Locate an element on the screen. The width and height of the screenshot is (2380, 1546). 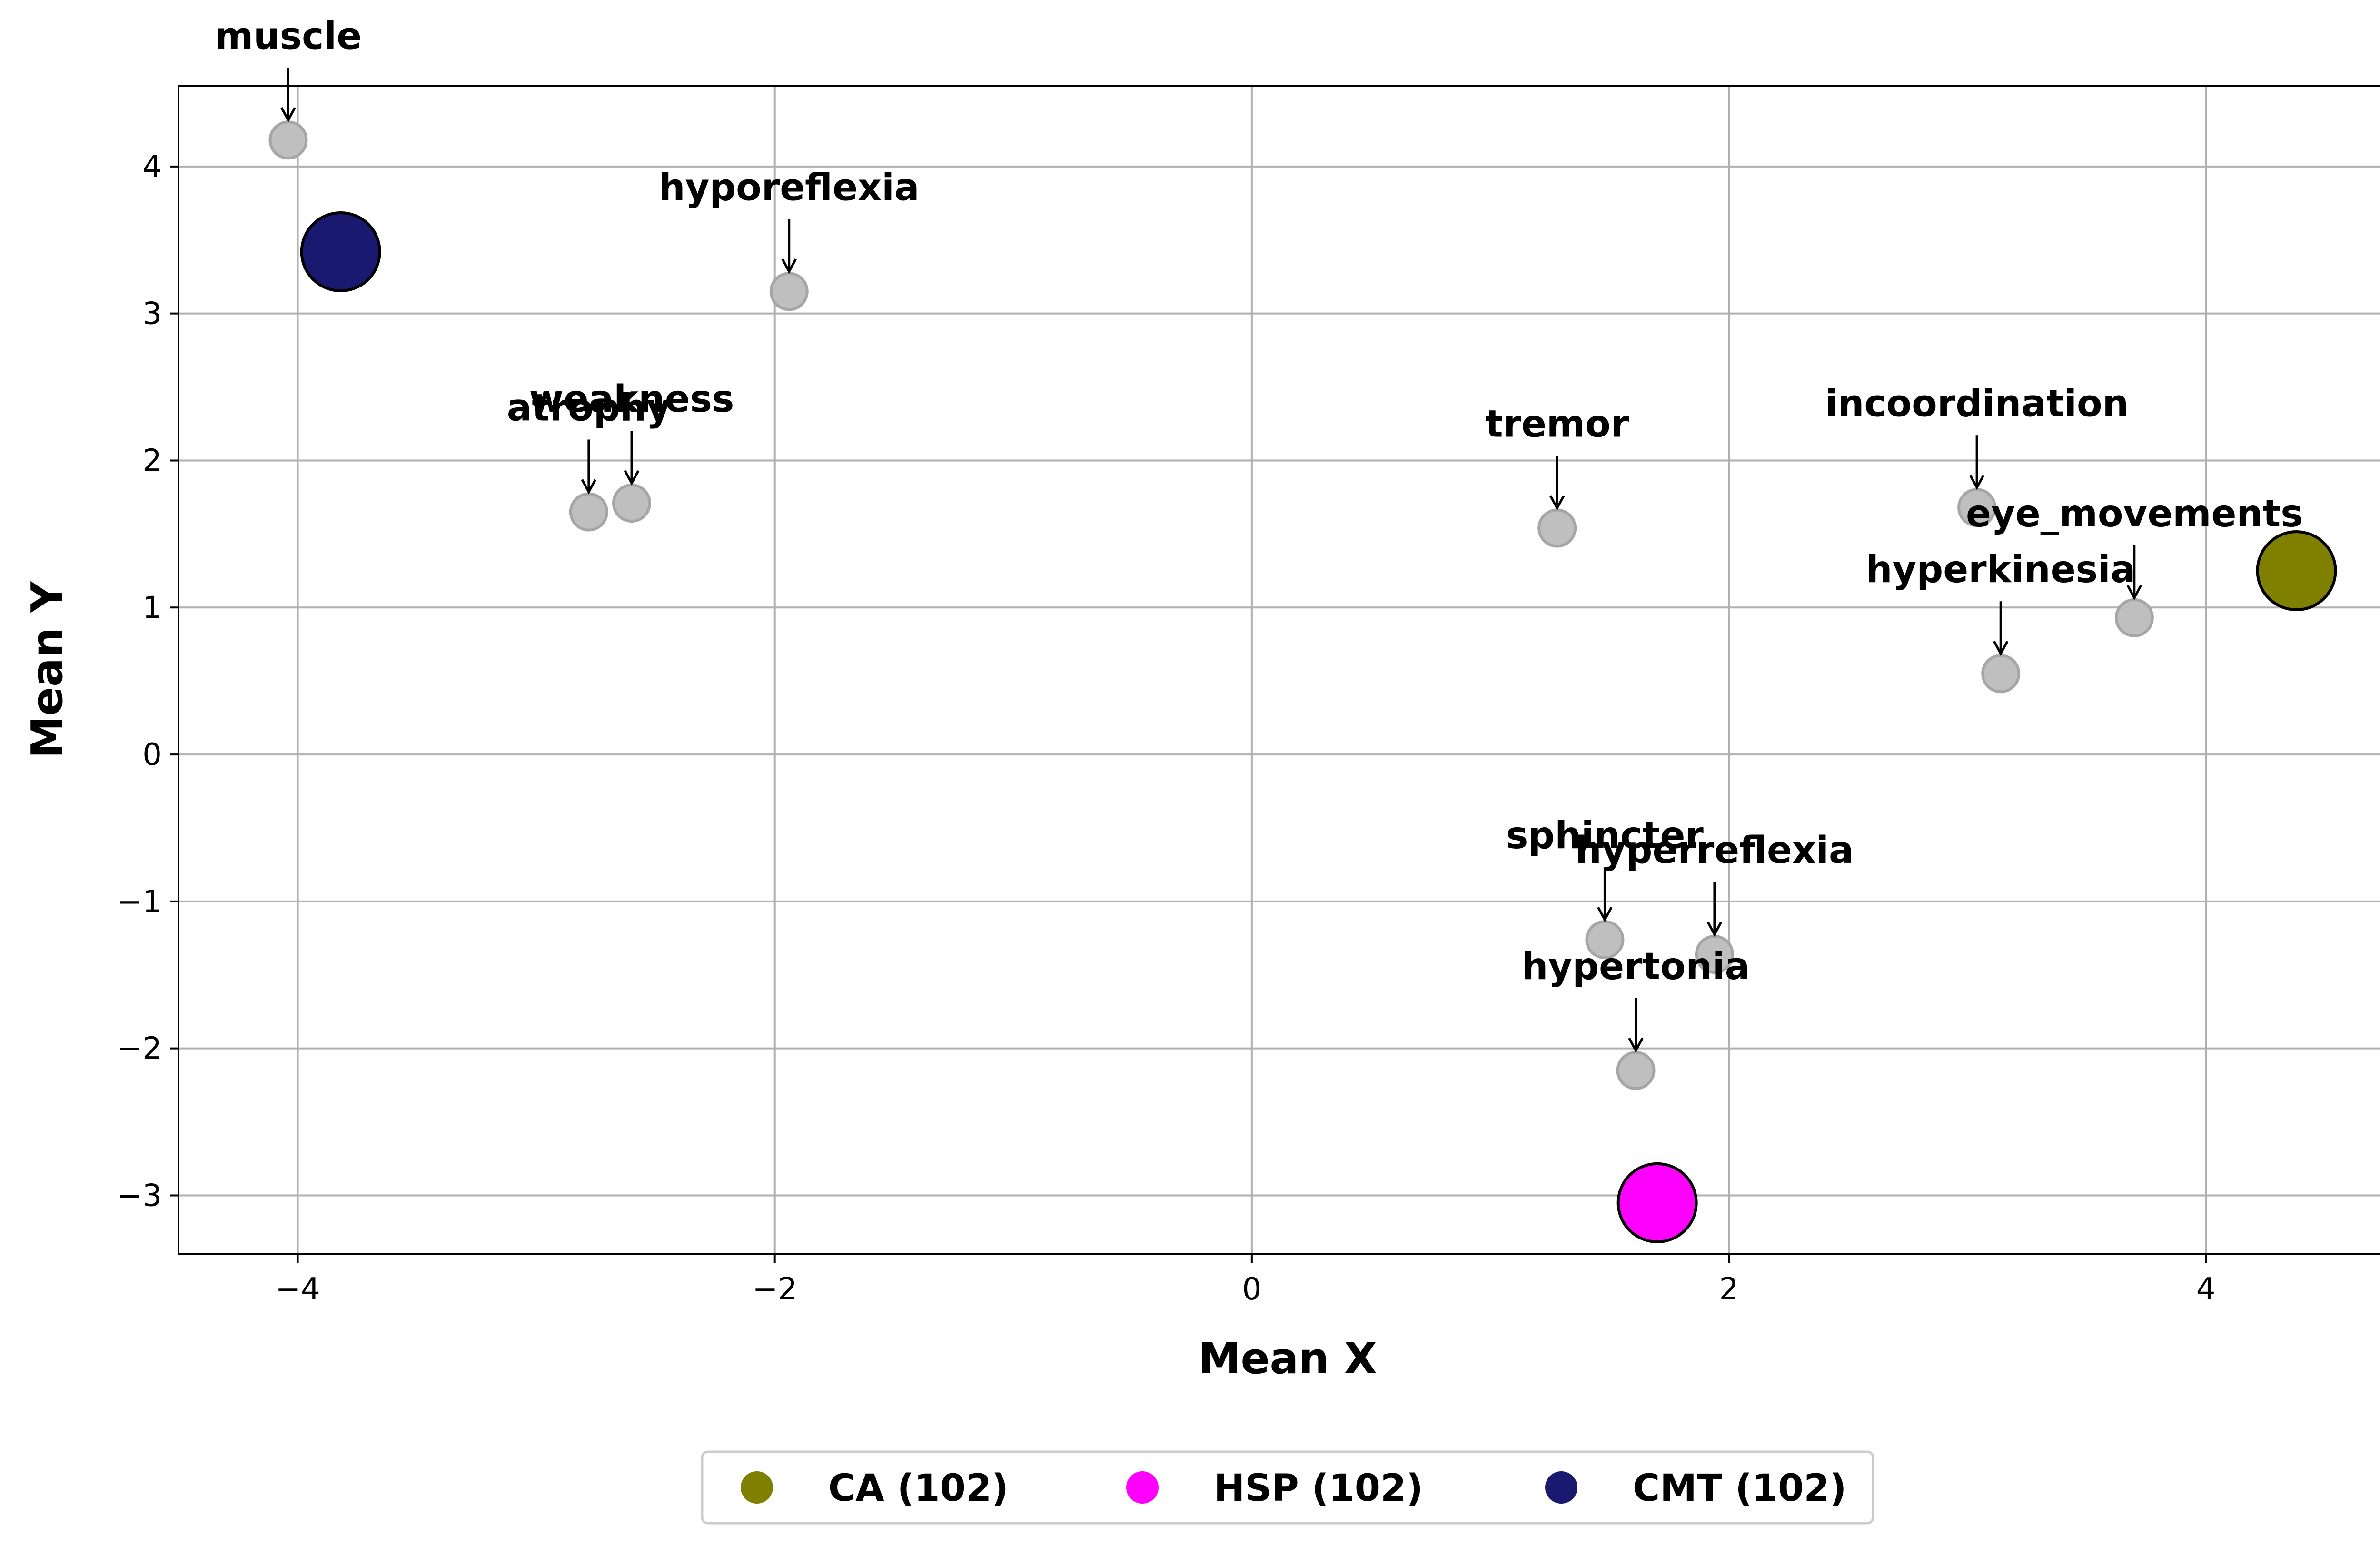
y-tick-label: −3 is located at coordinates (139, 1195).